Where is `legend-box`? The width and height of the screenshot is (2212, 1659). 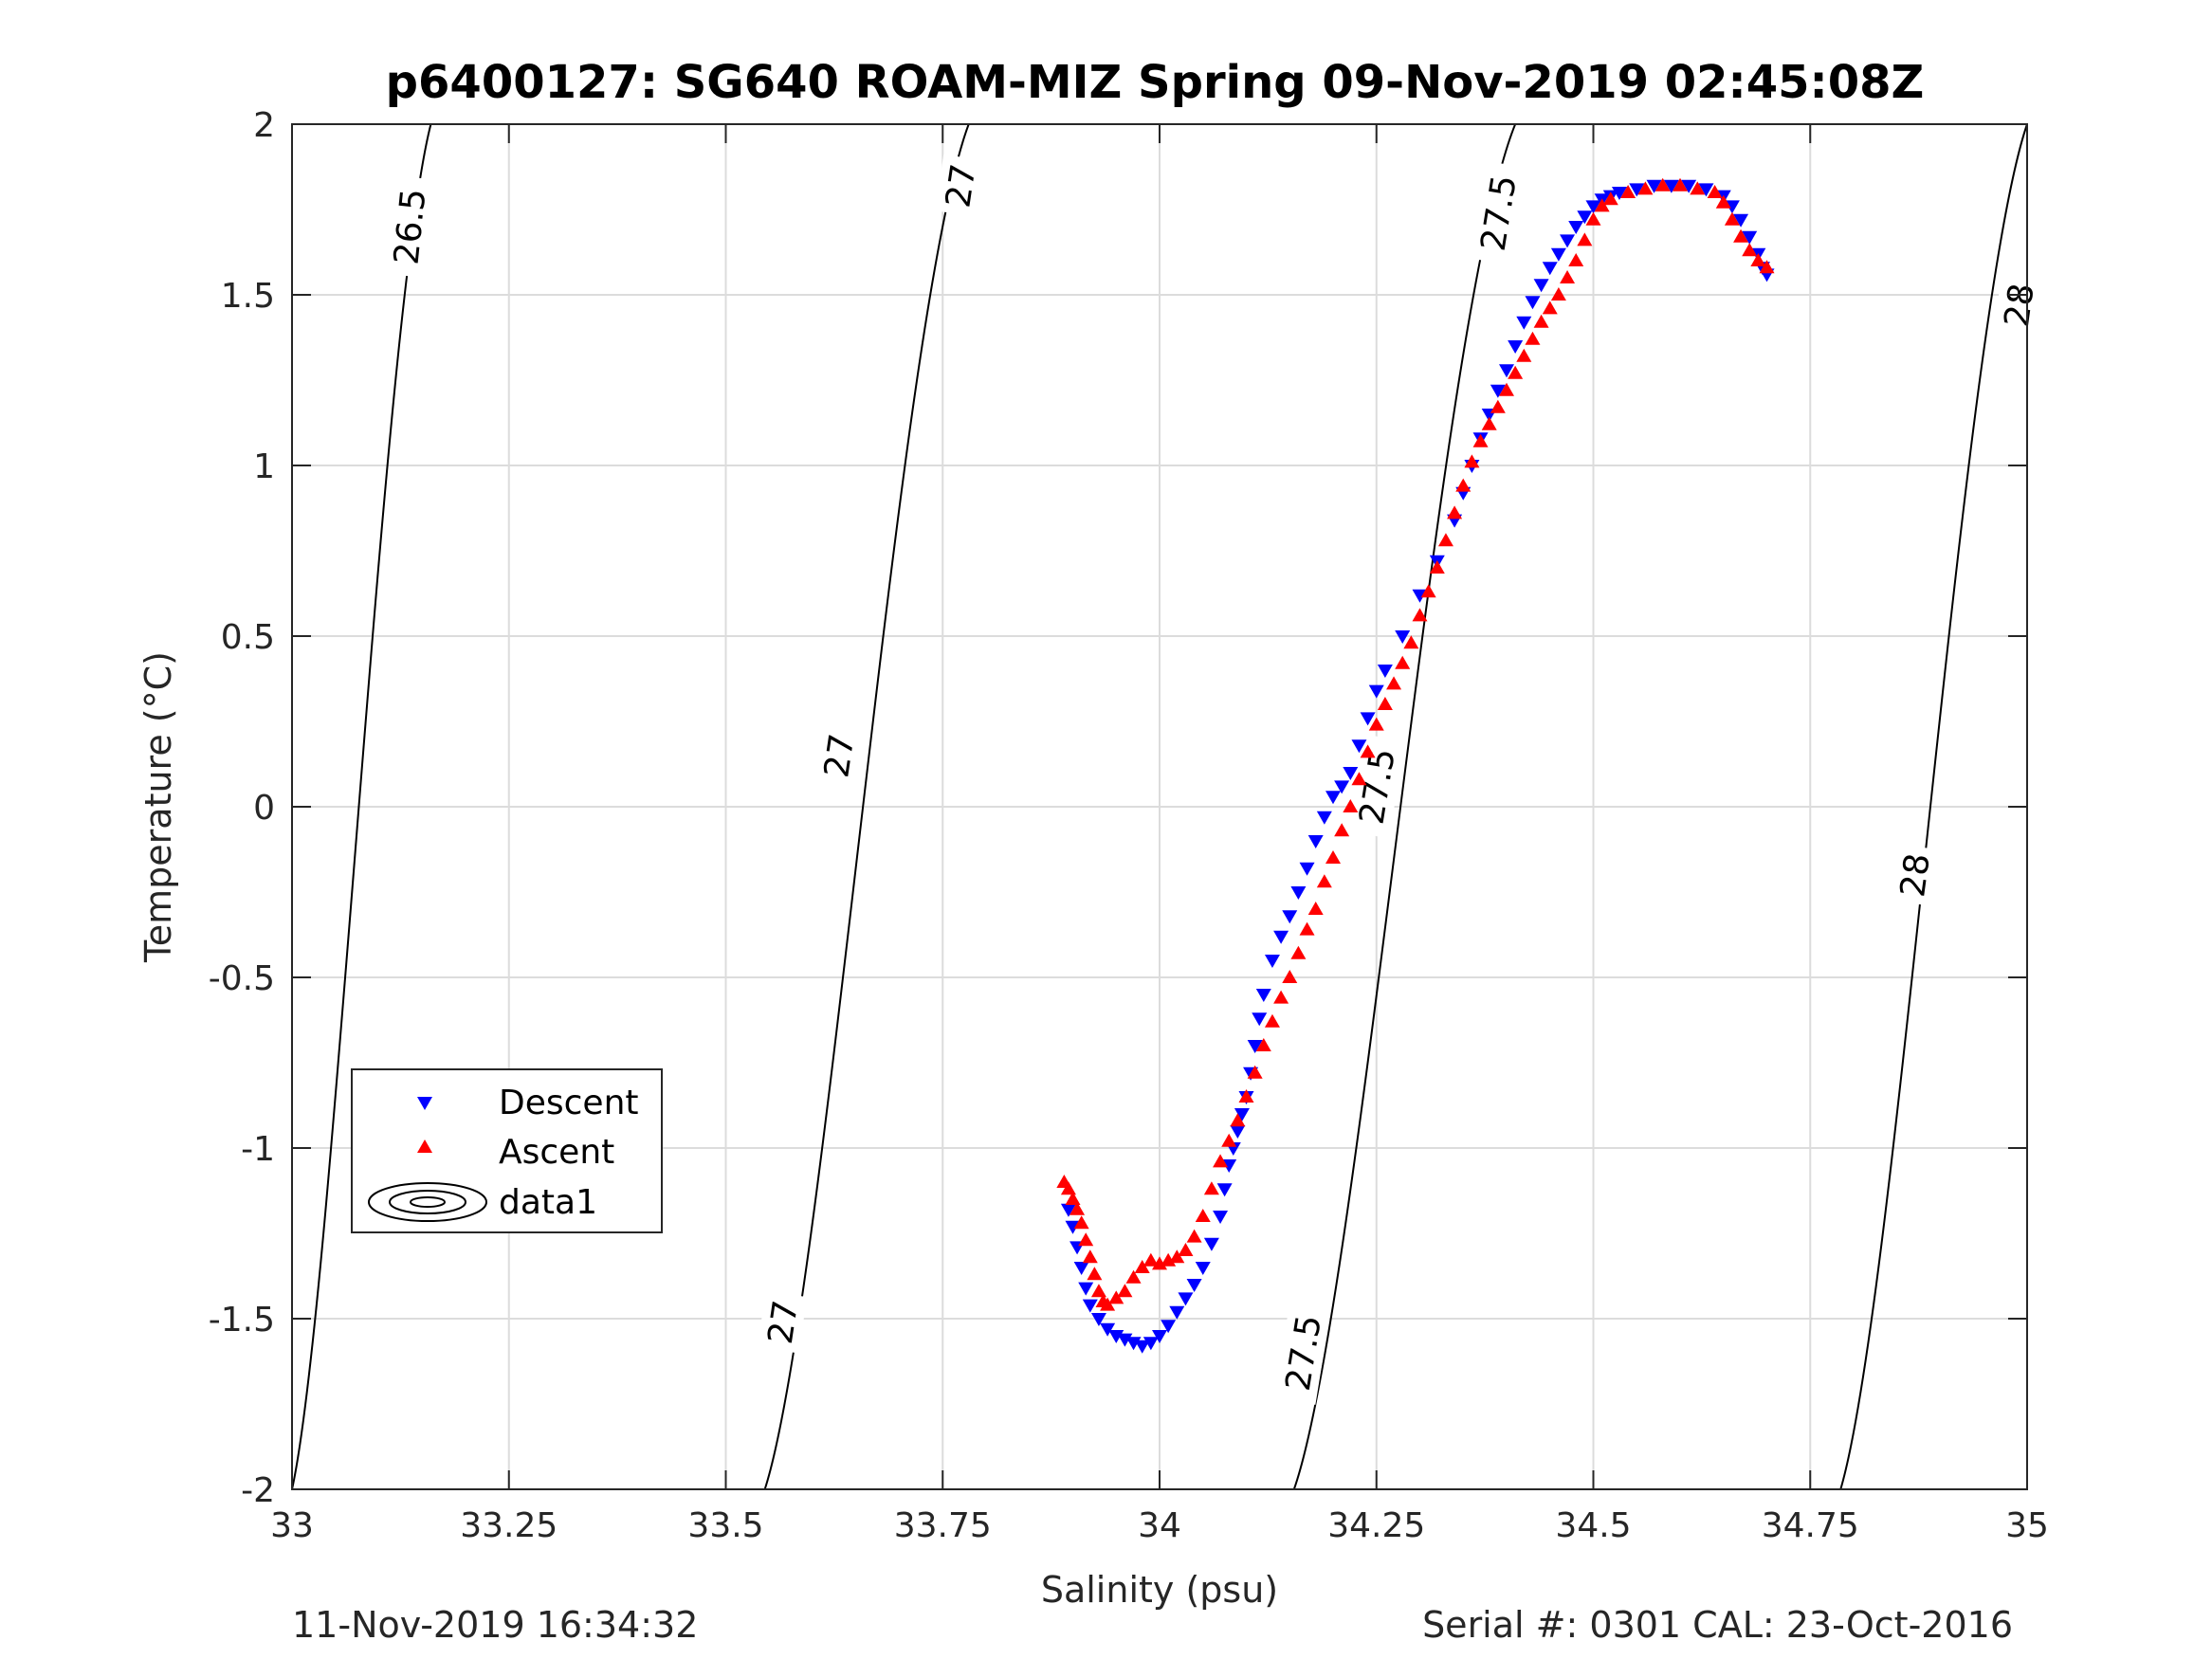 legend-box is located at coordinates (507, 1150).